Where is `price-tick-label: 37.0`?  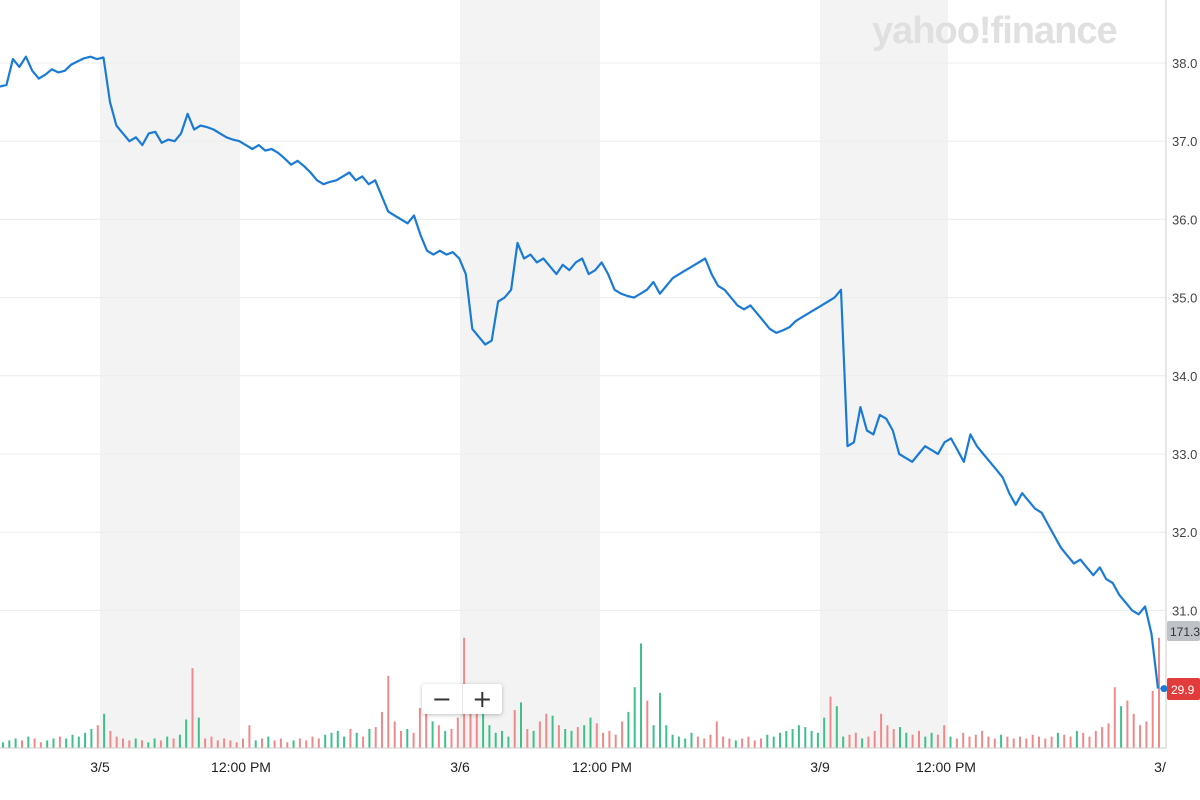 price-tick-label: 37.0 is located at coordinates (1184, 141).